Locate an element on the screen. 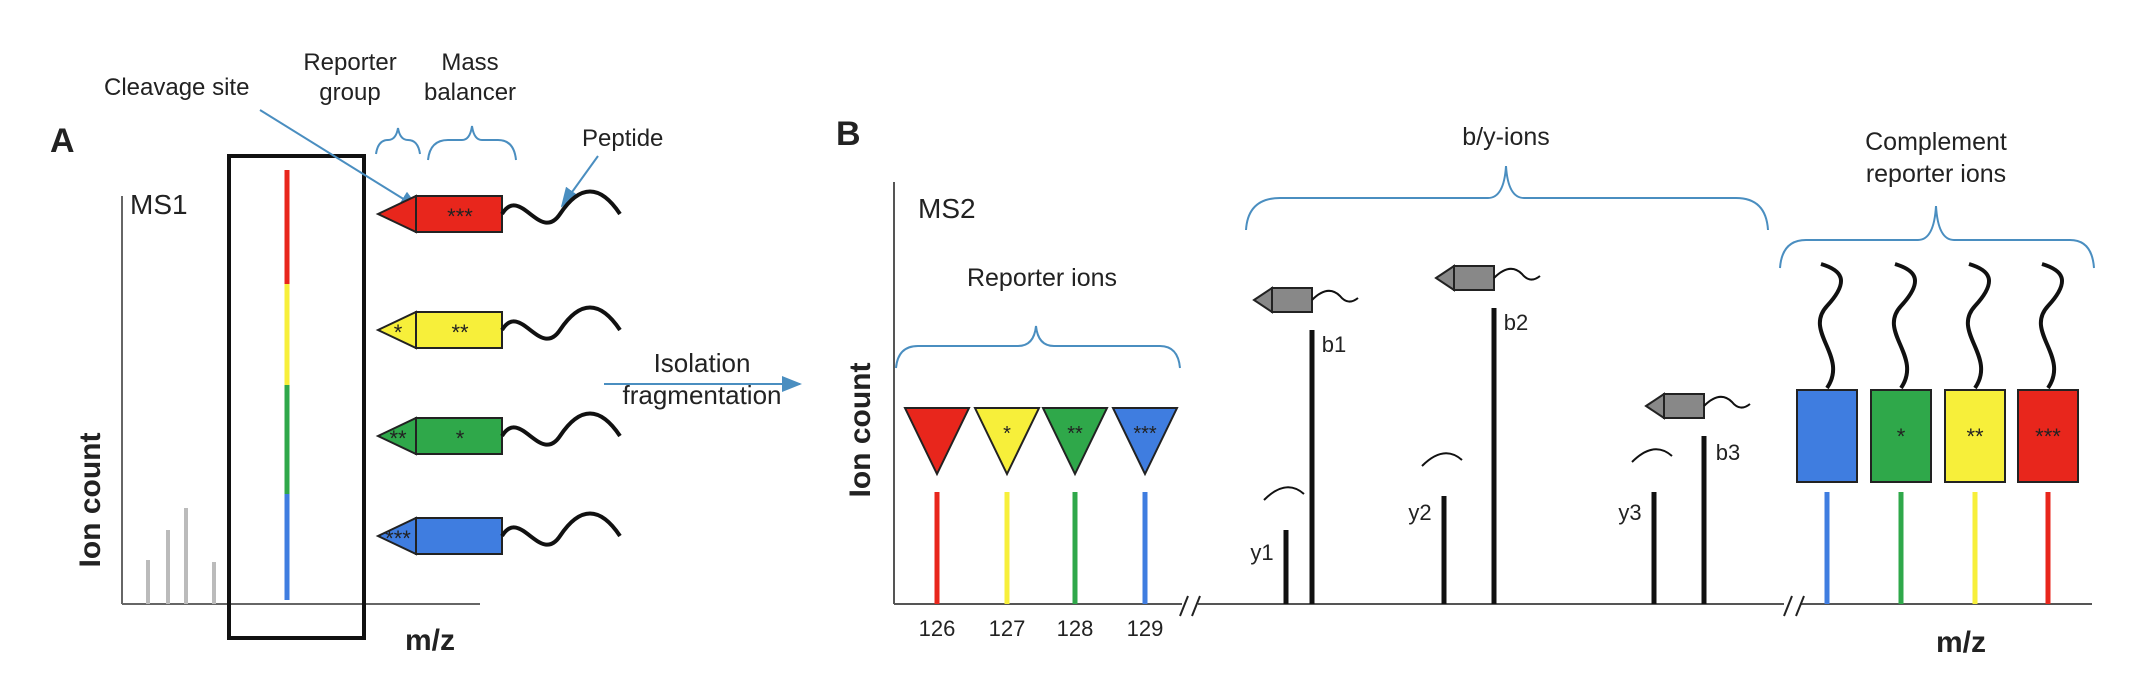 This screenshot has height=680, width=2144. panel-a-letter: A is located at coordinates (62, 141).